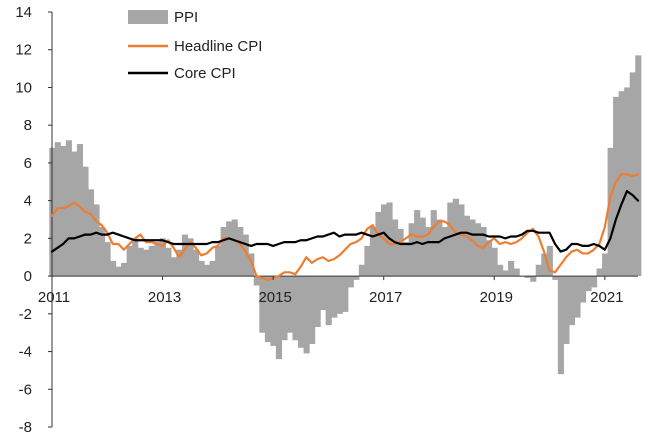  I want to click on x-axis-ticks: 2011 2013 2015 2017 2019 2021, so click(331, 291).